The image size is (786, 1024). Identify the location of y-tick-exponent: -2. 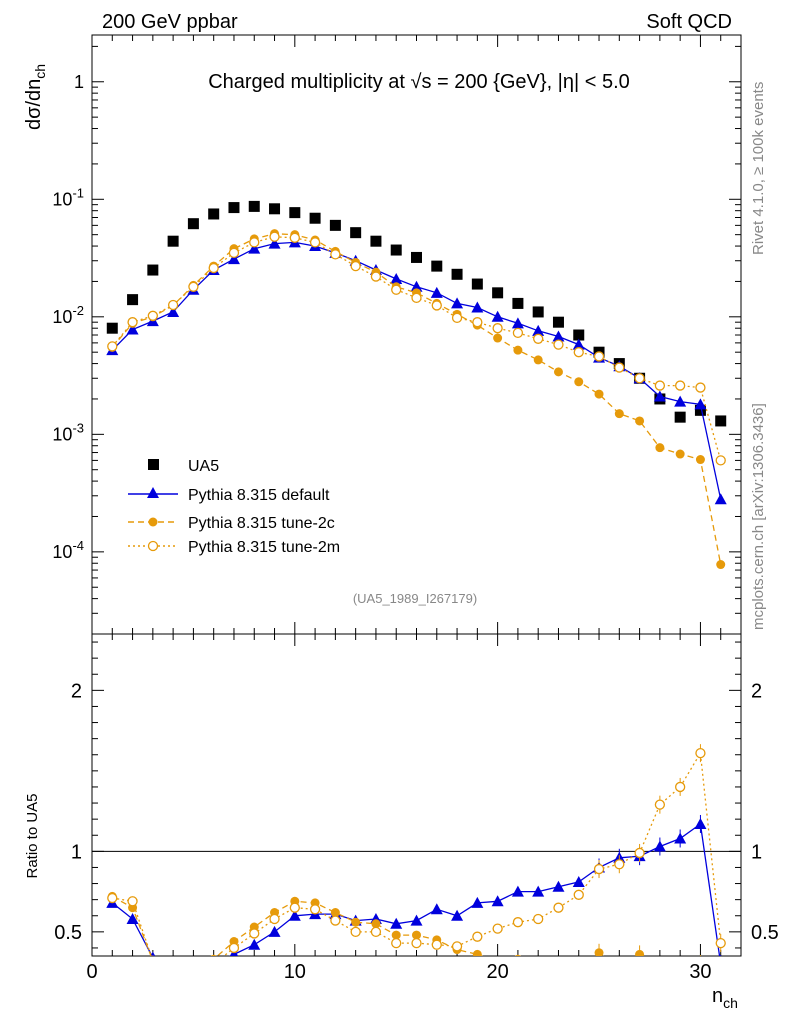
(78, 310).